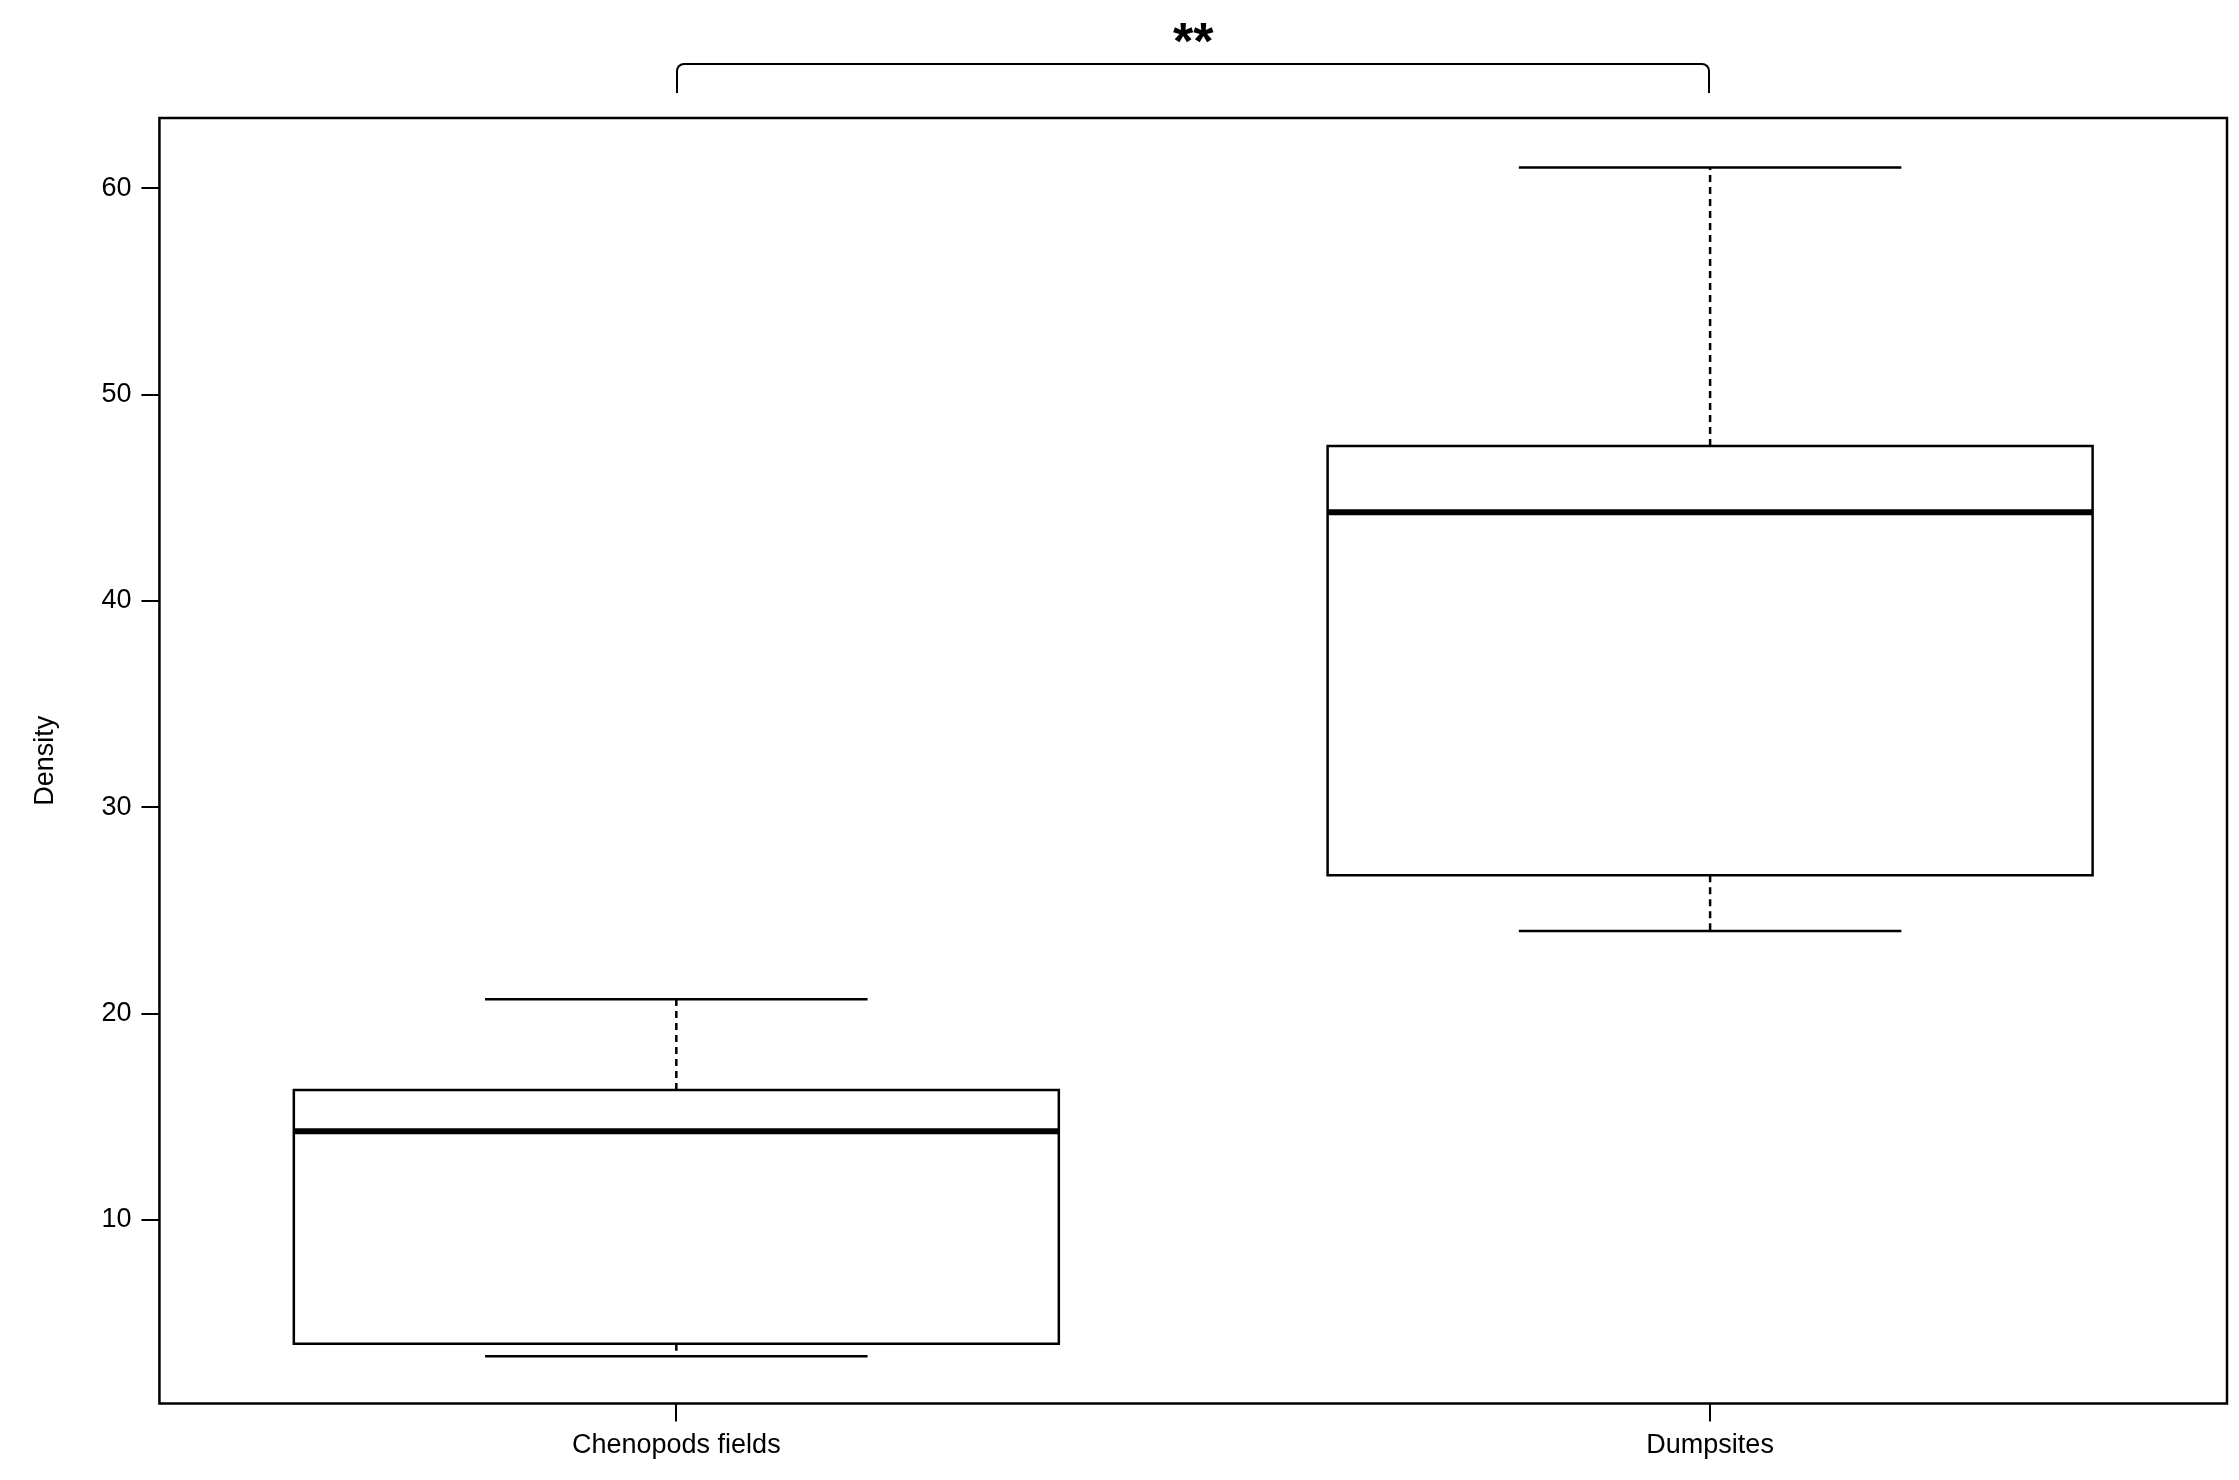 This screenshot has height=1480, width=2239. I want to click on x-tick-label: Chenopods fields, so click(676, 1444).